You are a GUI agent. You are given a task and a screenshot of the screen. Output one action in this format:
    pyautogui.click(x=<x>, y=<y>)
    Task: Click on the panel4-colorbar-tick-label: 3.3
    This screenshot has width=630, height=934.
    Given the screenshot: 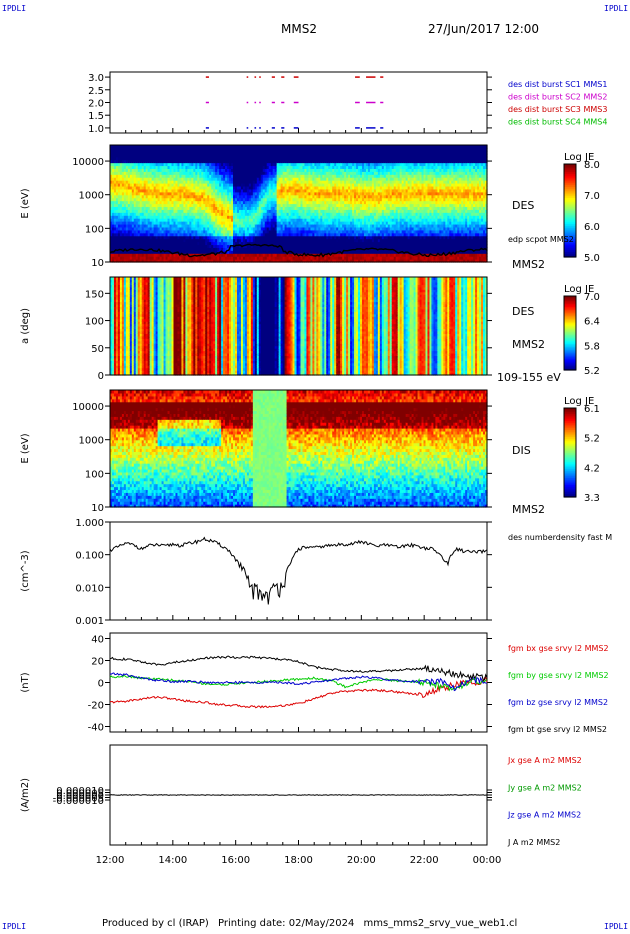 What is the action you would take?
    pyautogui.click(x=592, y=498)
    